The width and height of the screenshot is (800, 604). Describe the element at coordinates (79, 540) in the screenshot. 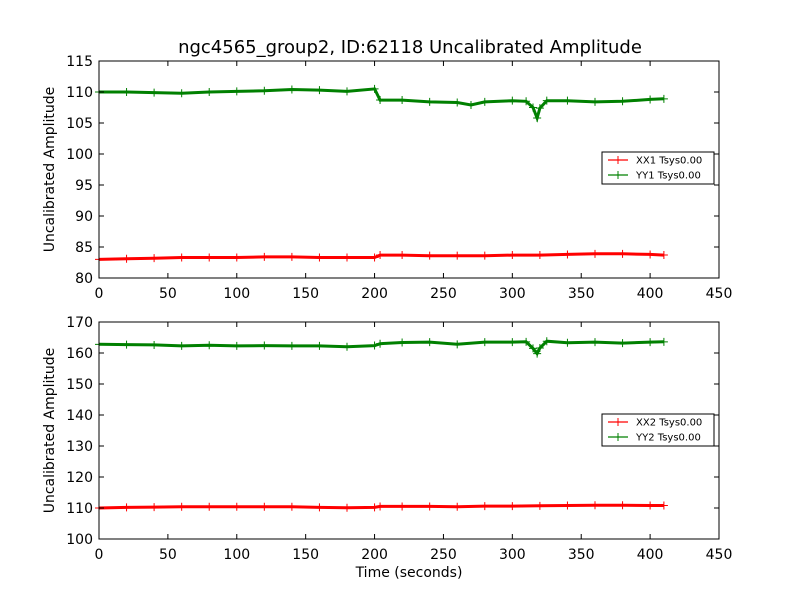

I see `y-tick-label: 100` at that location.